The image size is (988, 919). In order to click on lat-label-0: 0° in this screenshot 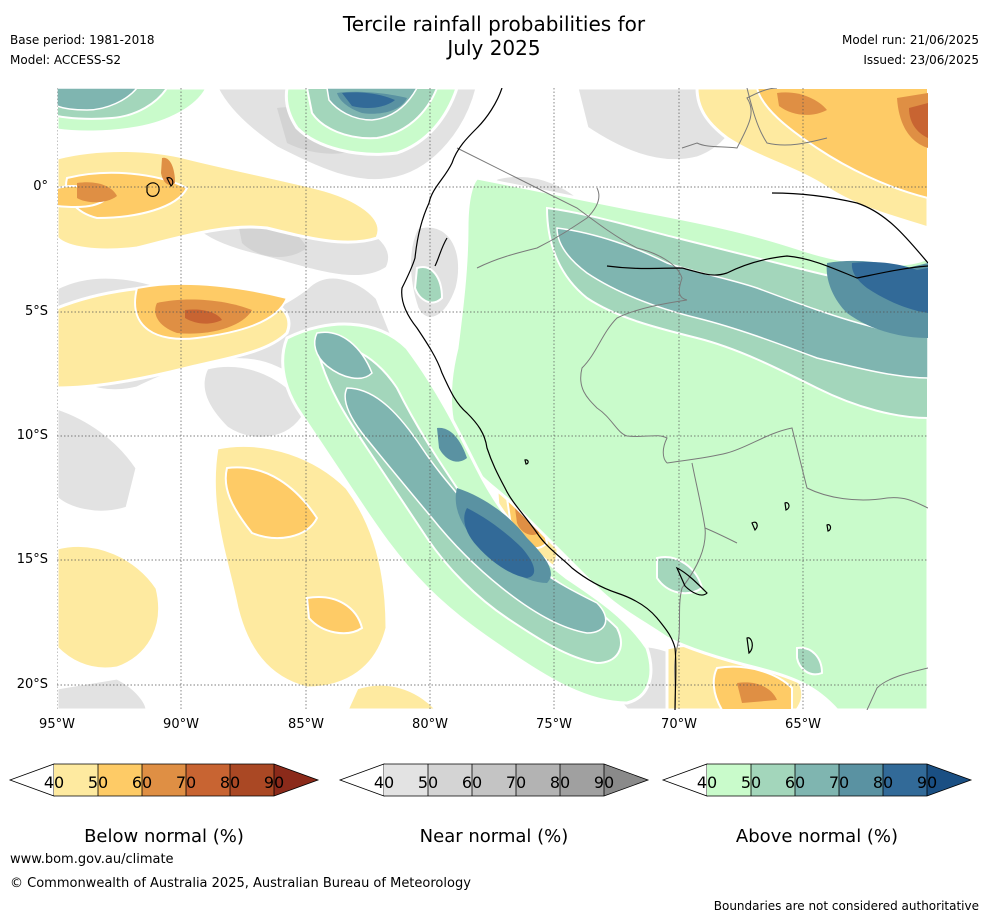, I will do `click(40, 186)`.